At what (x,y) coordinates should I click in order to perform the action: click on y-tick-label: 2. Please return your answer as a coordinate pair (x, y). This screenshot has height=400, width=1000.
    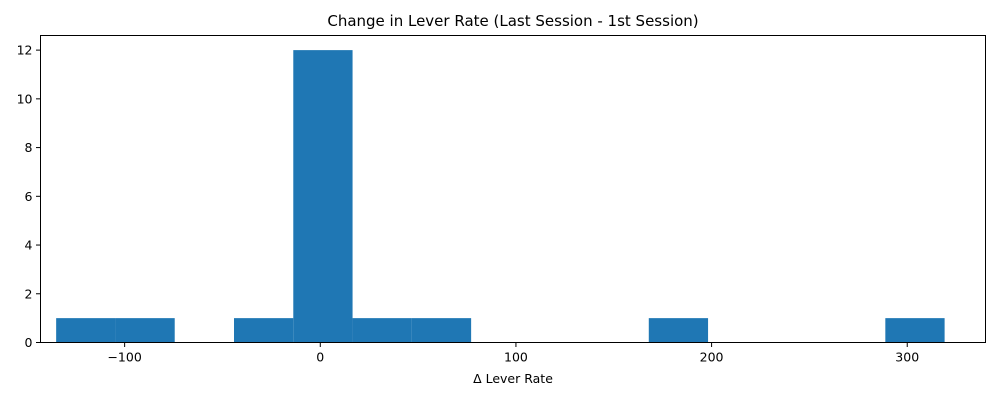
    Looking at the image, I should click on (29, 293).